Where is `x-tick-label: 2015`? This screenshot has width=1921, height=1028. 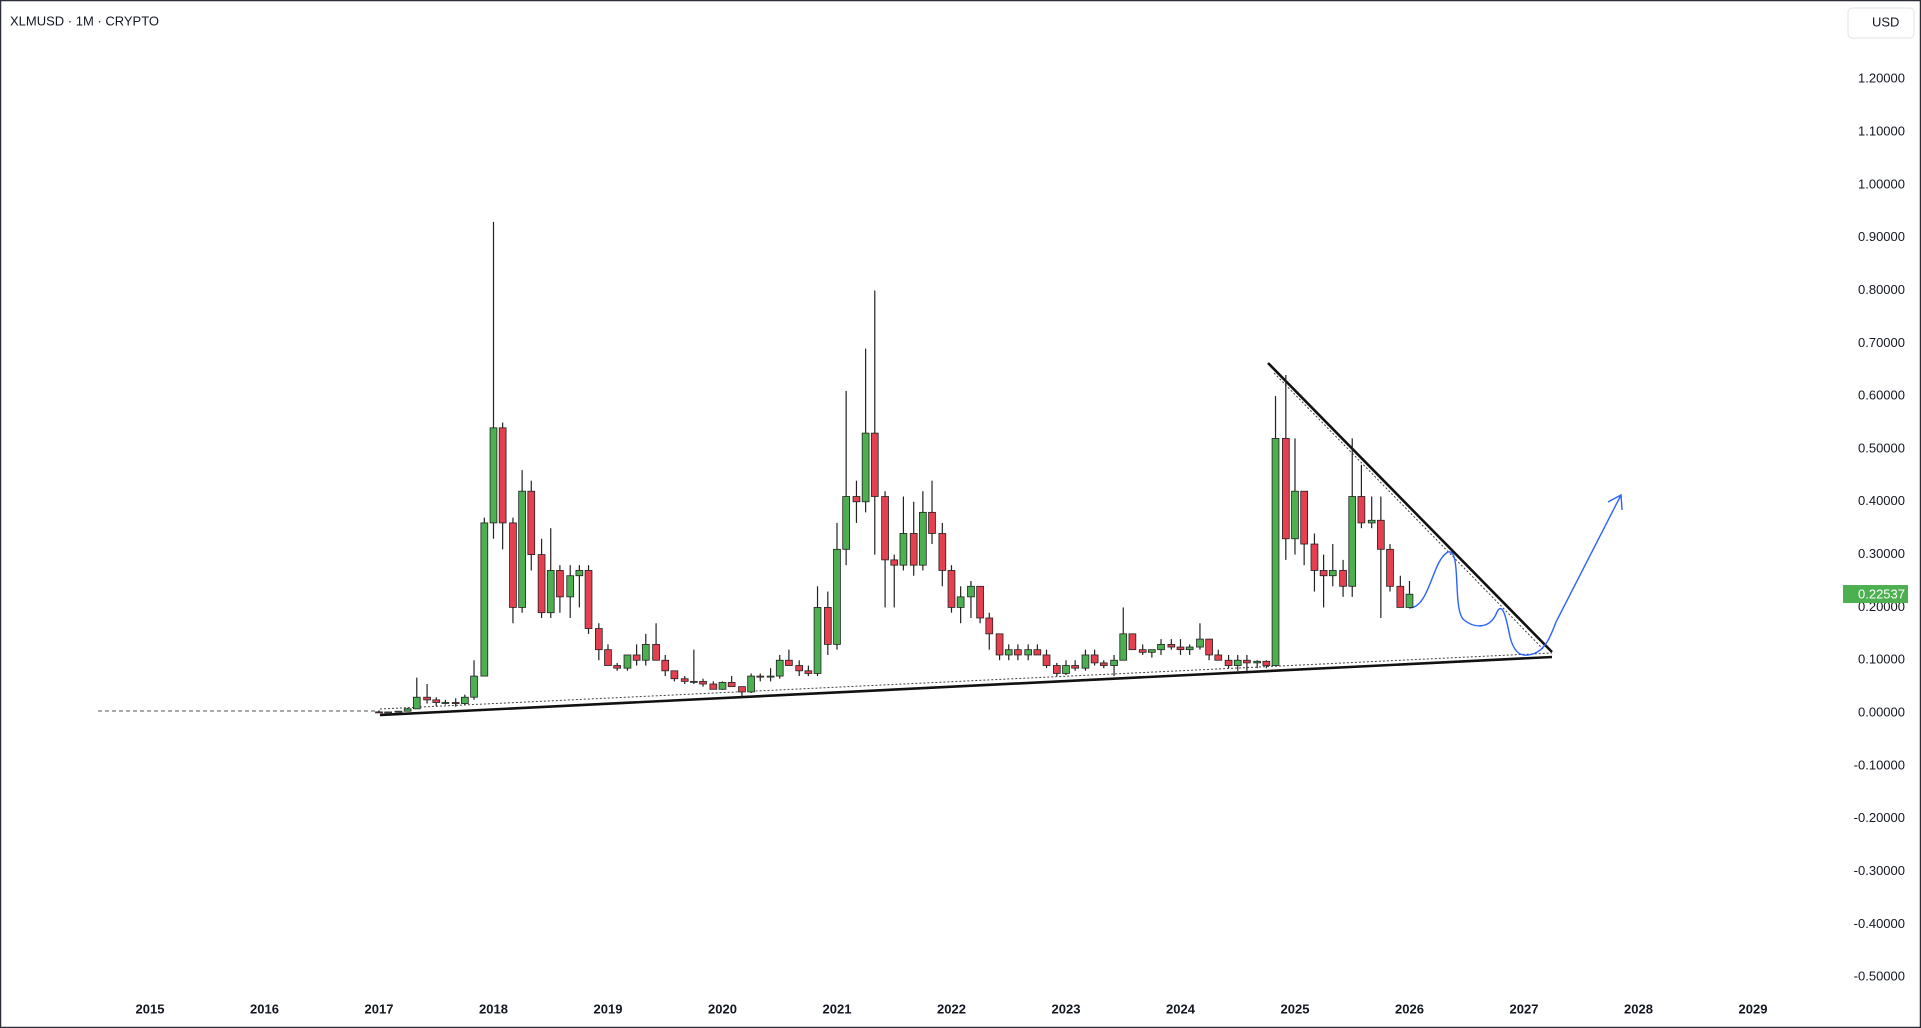
x-tick-label: 2015 is located at coordinates (150, 1008).